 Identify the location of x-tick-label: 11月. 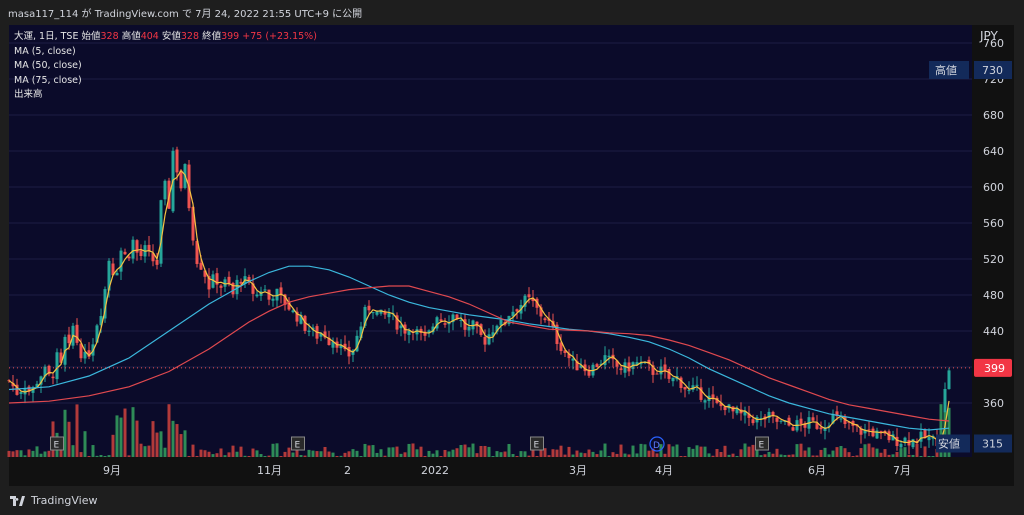
(269, 470).